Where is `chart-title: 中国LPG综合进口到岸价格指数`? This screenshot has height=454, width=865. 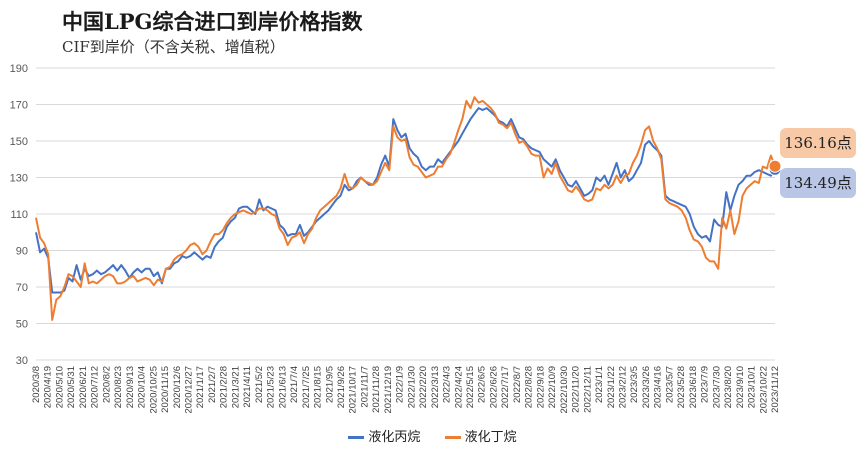 chart-title: 中国LPG综合进口到岸价格指数 is located at coordinates (212, 21).